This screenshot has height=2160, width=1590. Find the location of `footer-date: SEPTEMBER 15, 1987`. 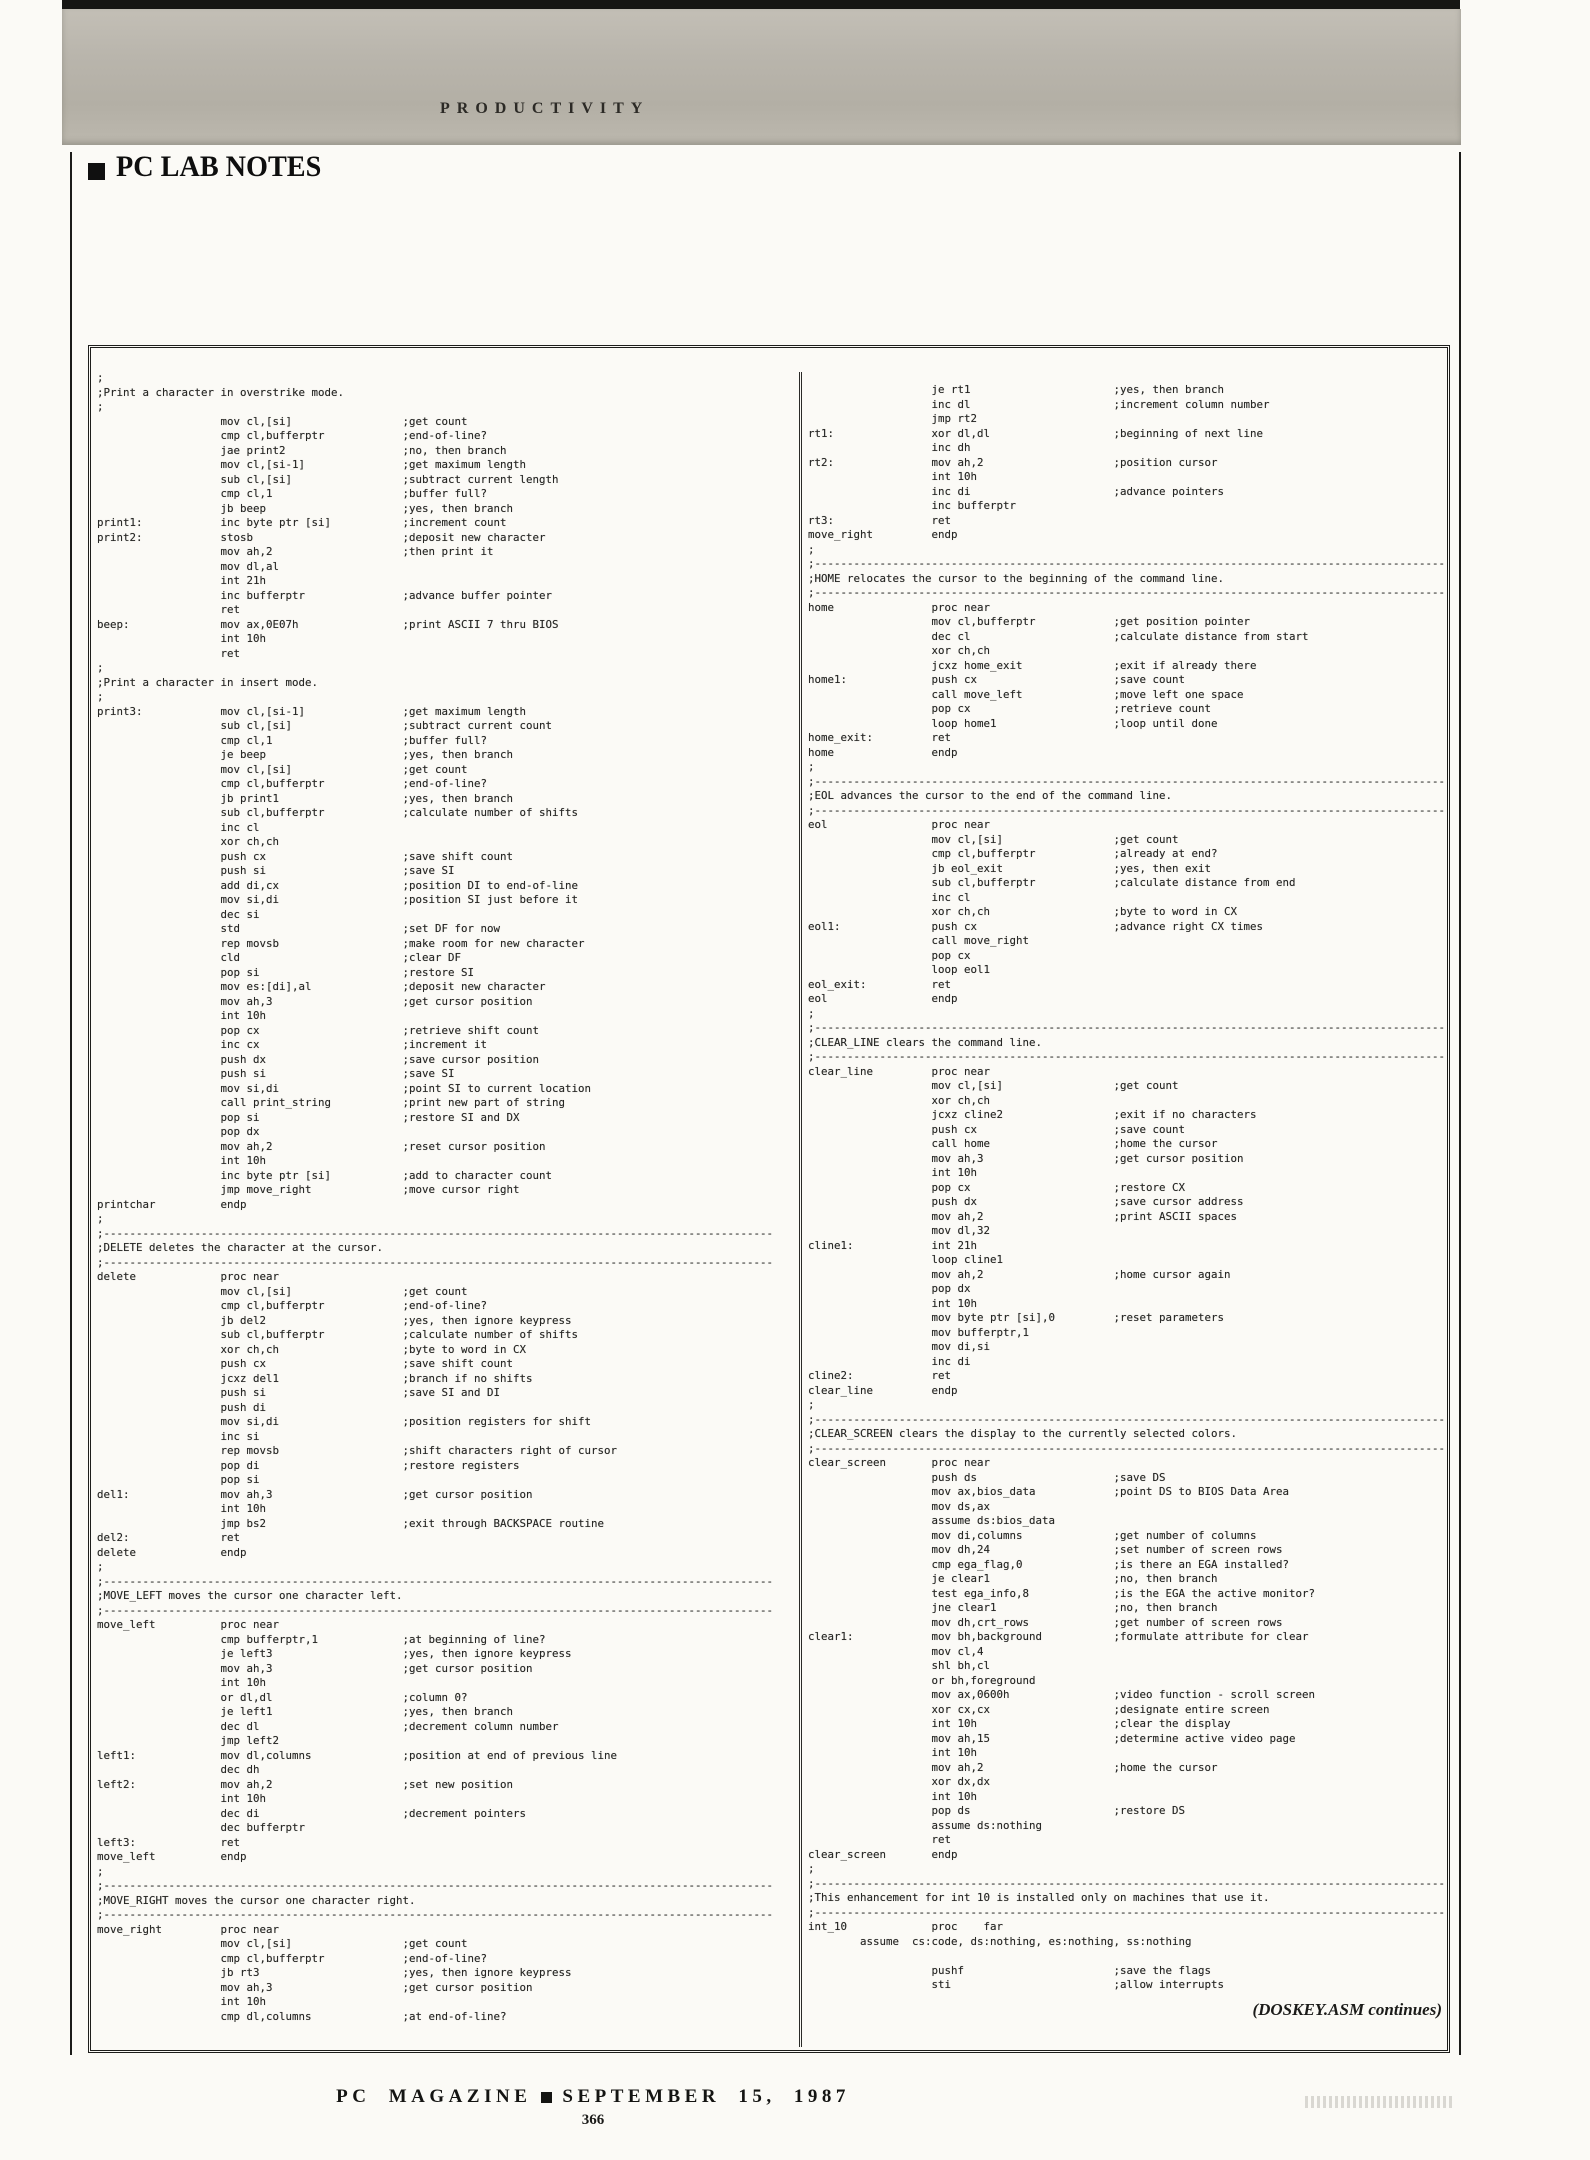

footer-date: SEPTEMBER 15, 1987 is located at coordinates (706, 2096).